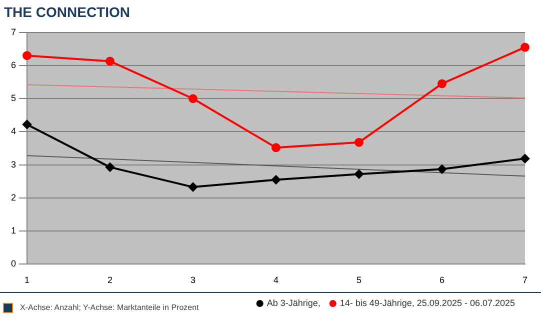 The width and height of the screenshot is (541, 320). Describe the element at coordinates (442, 280) in the screenshot. I see `x-tick-label: 6` at that location.